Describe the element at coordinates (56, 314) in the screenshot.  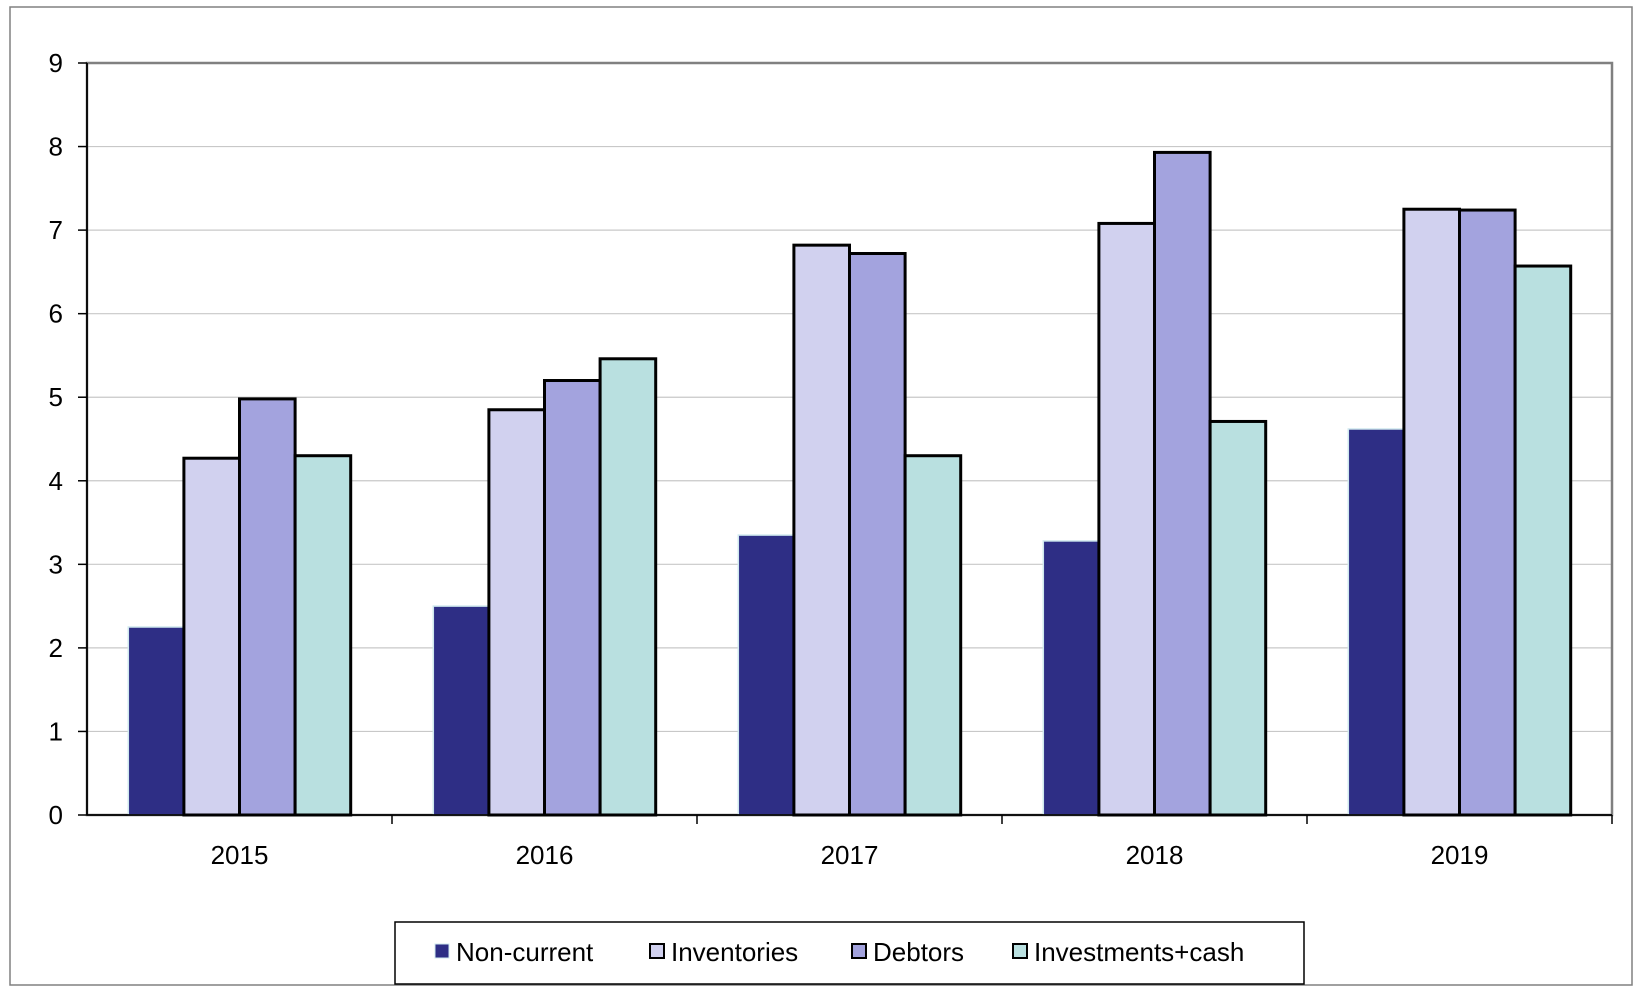
I see `y-tick-label: 6` at that location.